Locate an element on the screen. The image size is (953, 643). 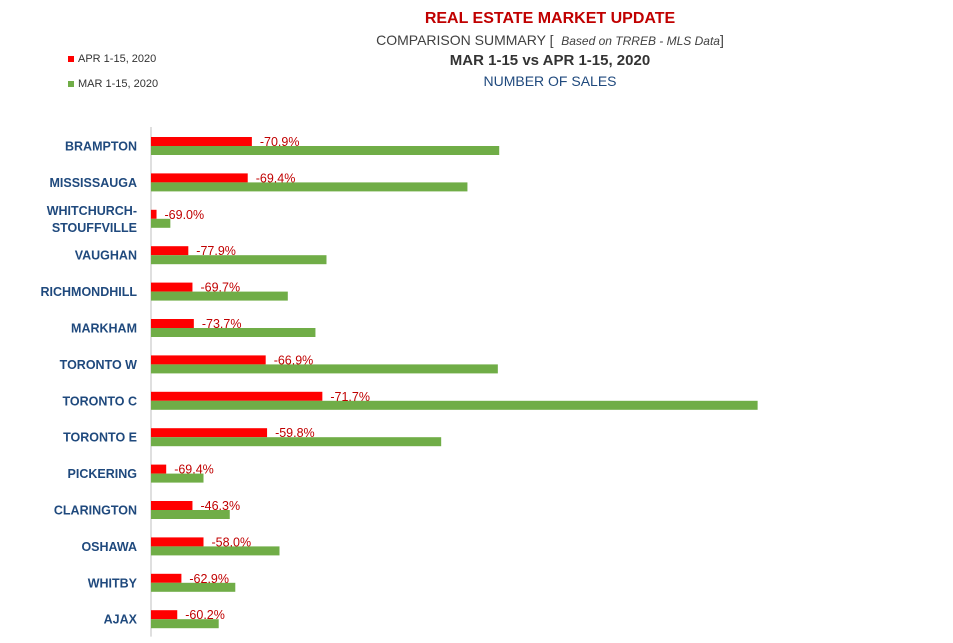
category-label: MARKHAM is located at coordinates (104, 329).